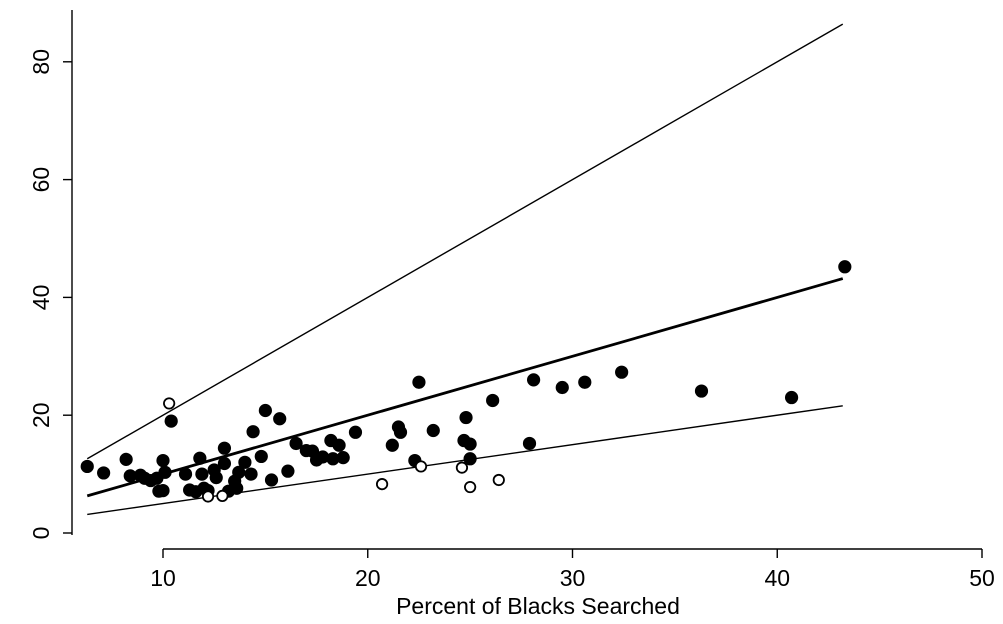  Describe the element at coordinates (982, 578) in the screenshot. I see `x-tick-label-50: 50` at that location.